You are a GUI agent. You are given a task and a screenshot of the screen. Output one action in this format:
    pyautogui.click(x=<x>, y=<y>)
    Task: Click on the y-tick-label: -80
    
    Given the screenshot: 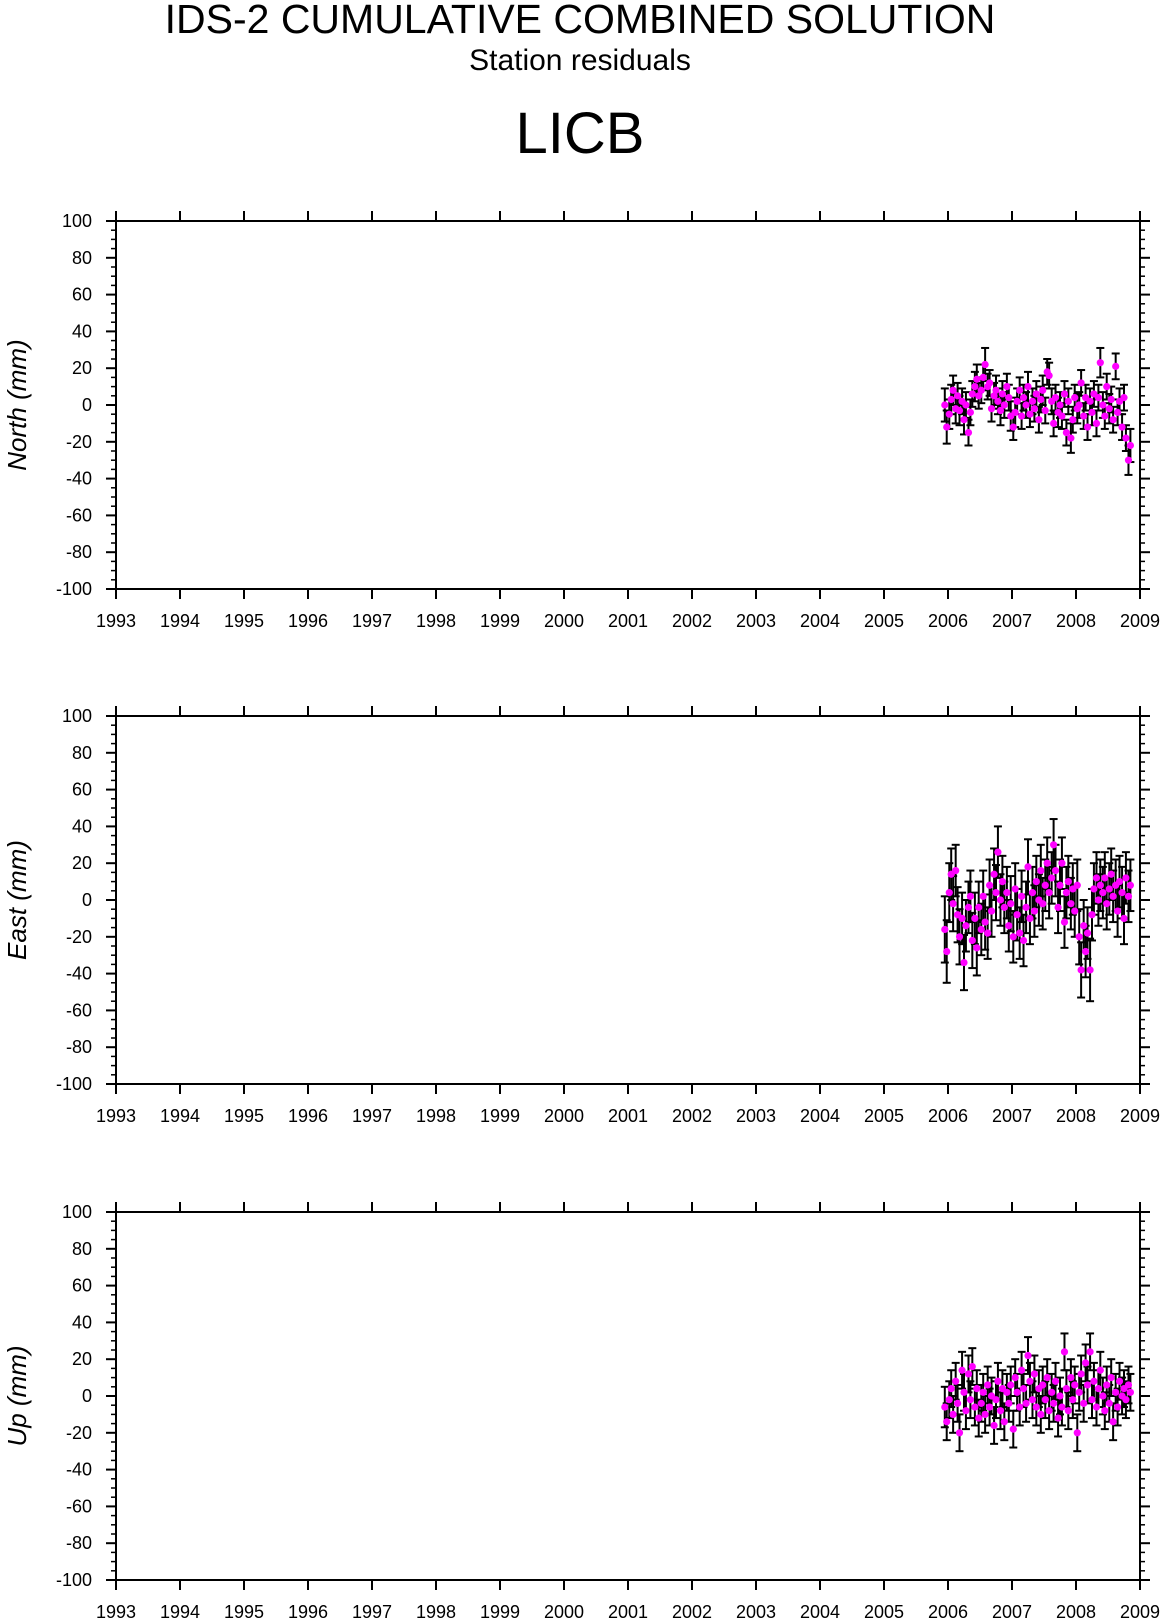 What is the action you would take?
    pyautogui.click(x=79, y=1047)
    